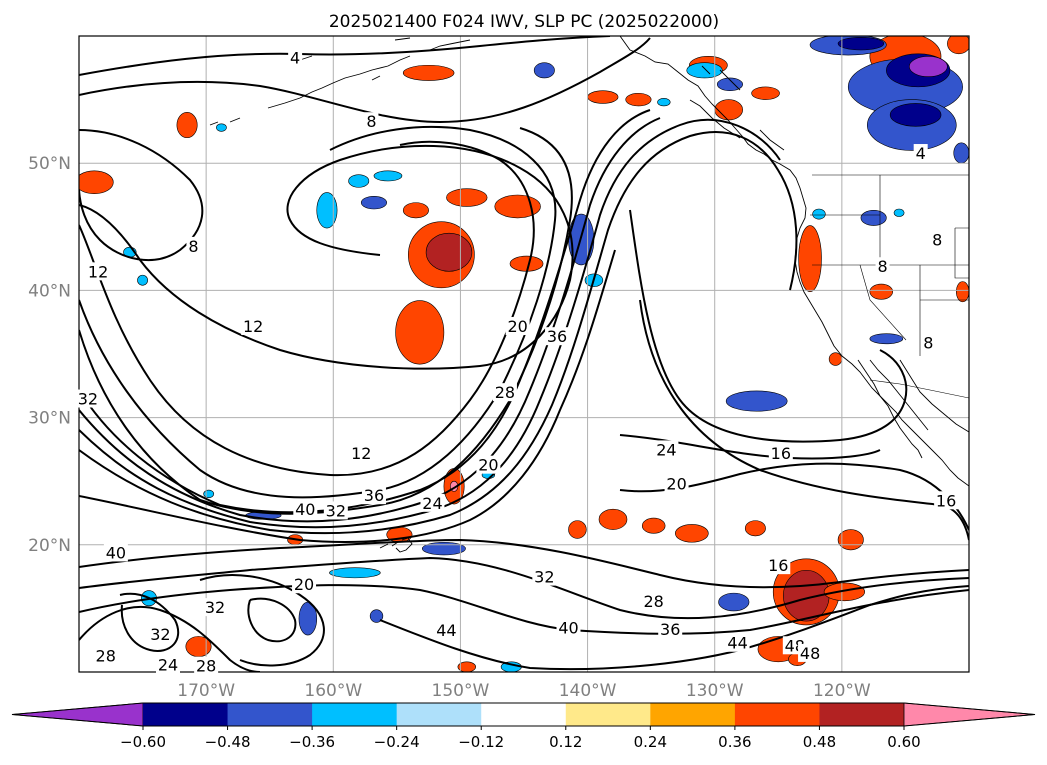 This screenshot has height=765, width=1047. I want to click on contour-label: 4, so click(295, 58).